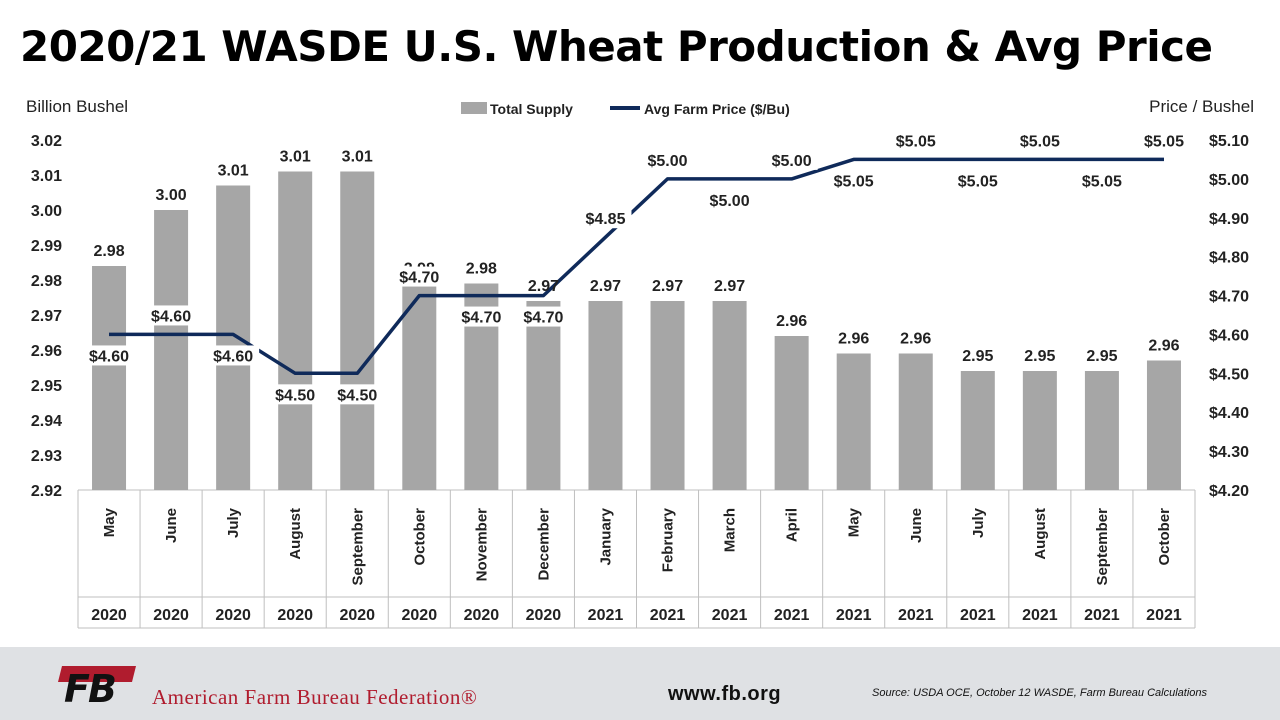 The height and width of the screenshot is (720, 1280). Describe the element at coordinates (46, 456) in the screenshot. I see `left-tick-label: 2.93` at that location.